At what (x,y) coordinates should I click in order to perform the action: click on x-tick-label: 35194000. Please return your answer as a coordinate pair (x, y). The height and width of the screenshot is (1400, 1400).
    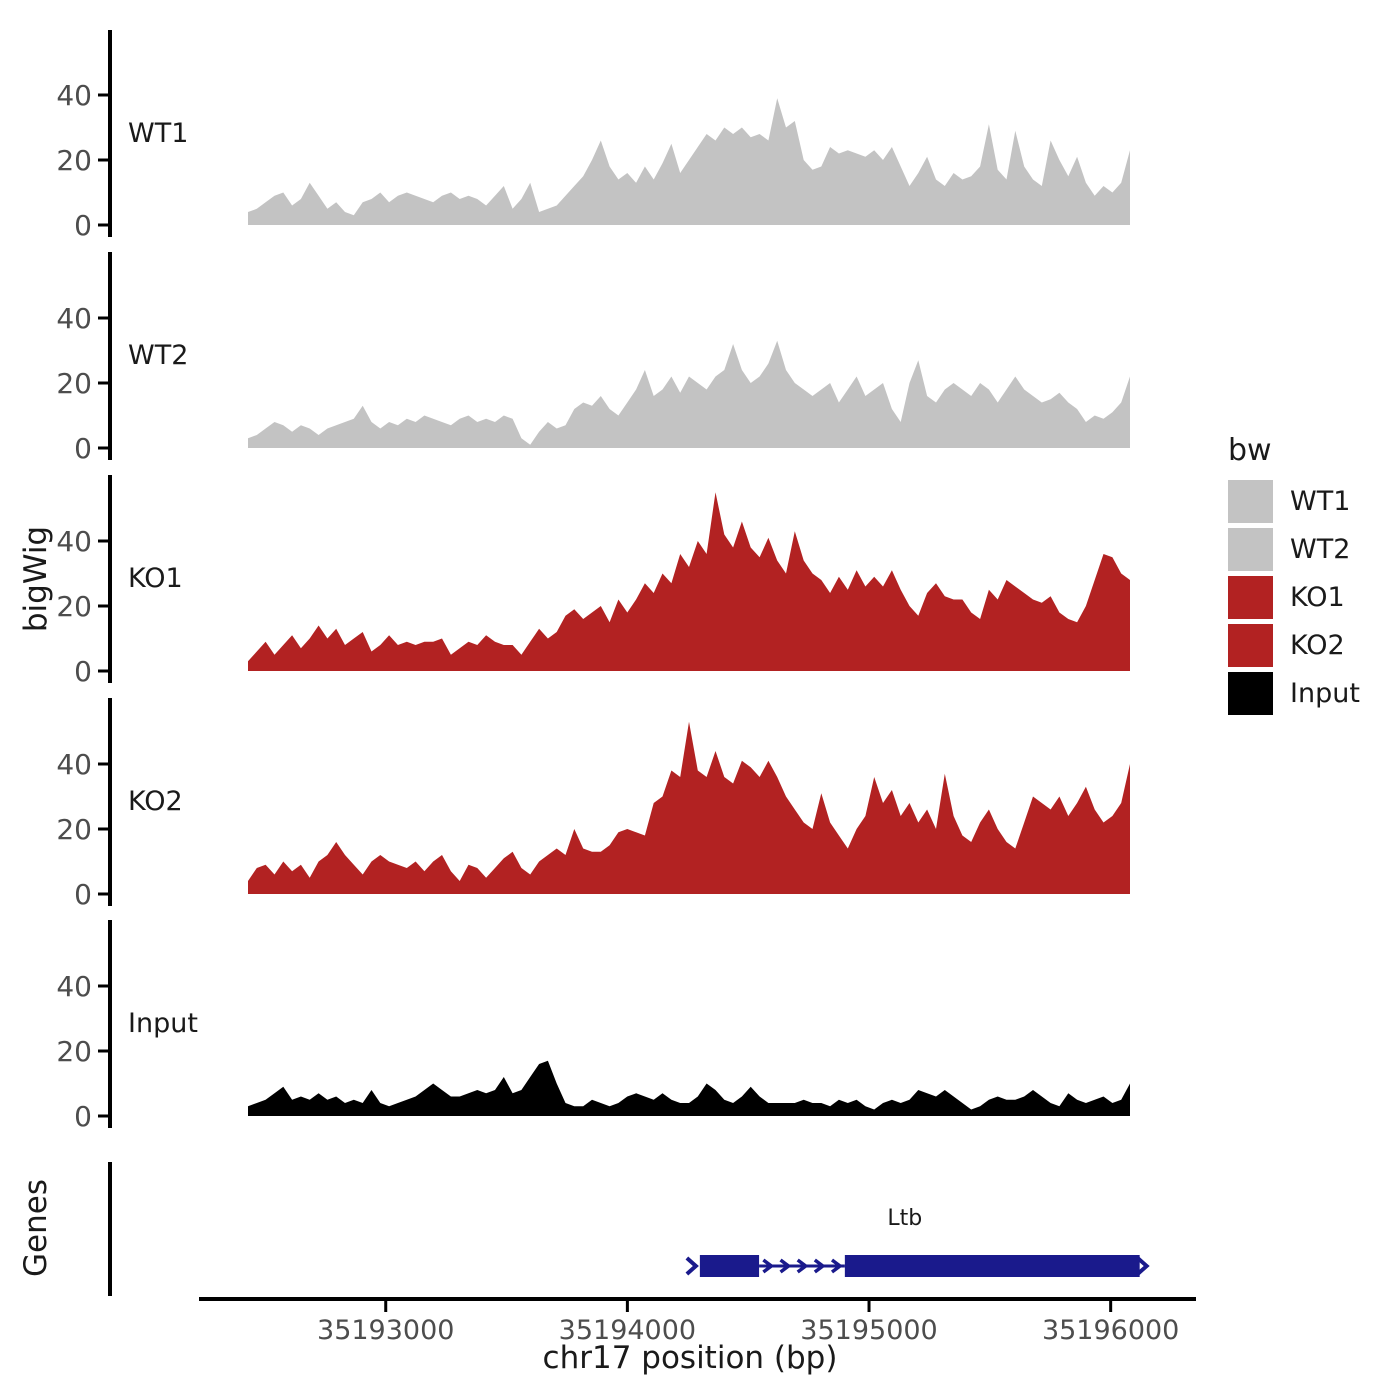
    Looking at the image, I should click on (627, 1330).